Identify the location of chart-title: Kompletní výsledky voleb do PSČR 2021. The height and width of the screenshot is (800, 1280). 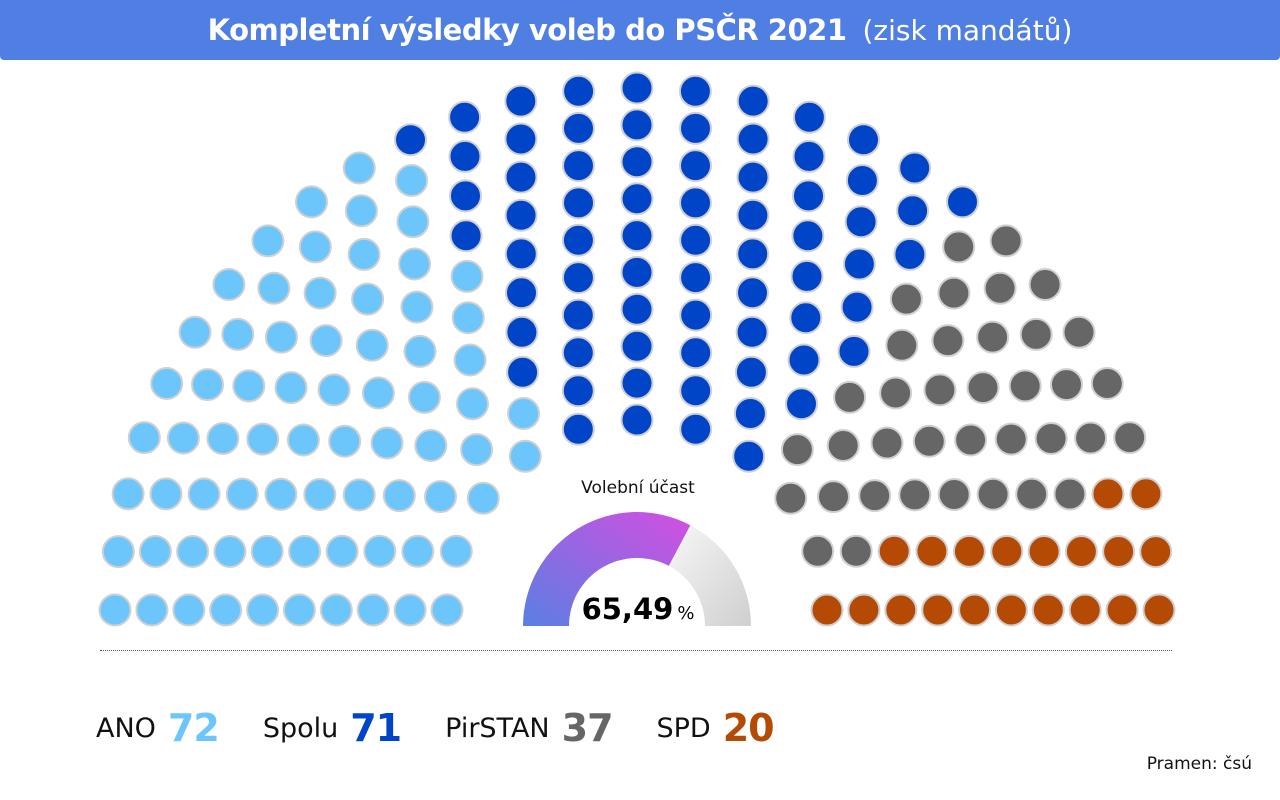
(527, 30).